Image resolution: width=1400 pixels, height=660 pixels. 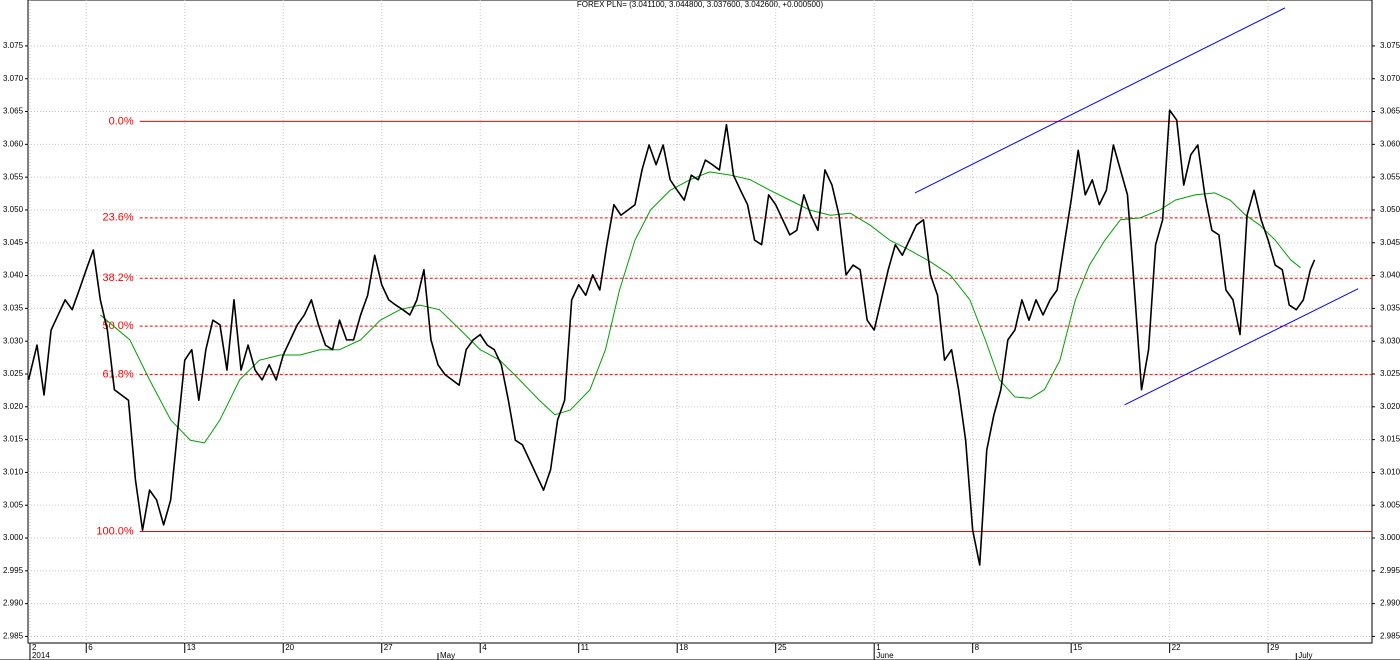 What do you see at coordinates (34, 647) in the screenshot?
I see `x-tick-label: 2` at bounding box center [34, 647].